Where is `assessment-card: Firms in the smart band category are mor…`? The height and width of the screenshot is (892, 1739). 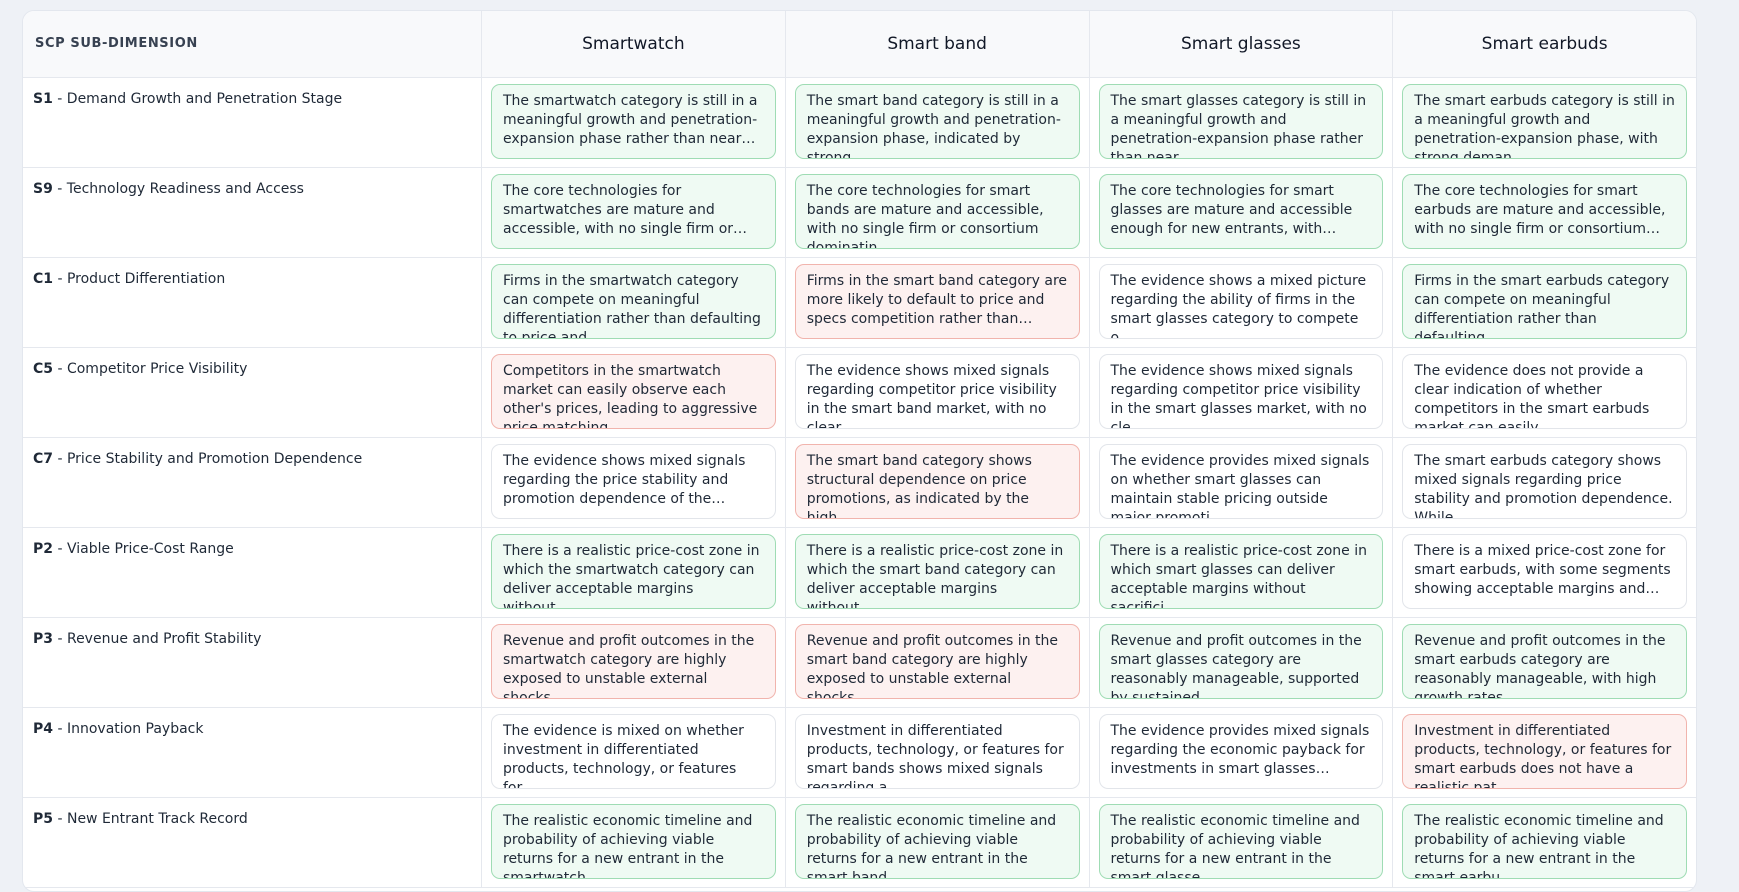
assessment-card: Firms in the smart band category are mor… is located at coordinates (937, 301).